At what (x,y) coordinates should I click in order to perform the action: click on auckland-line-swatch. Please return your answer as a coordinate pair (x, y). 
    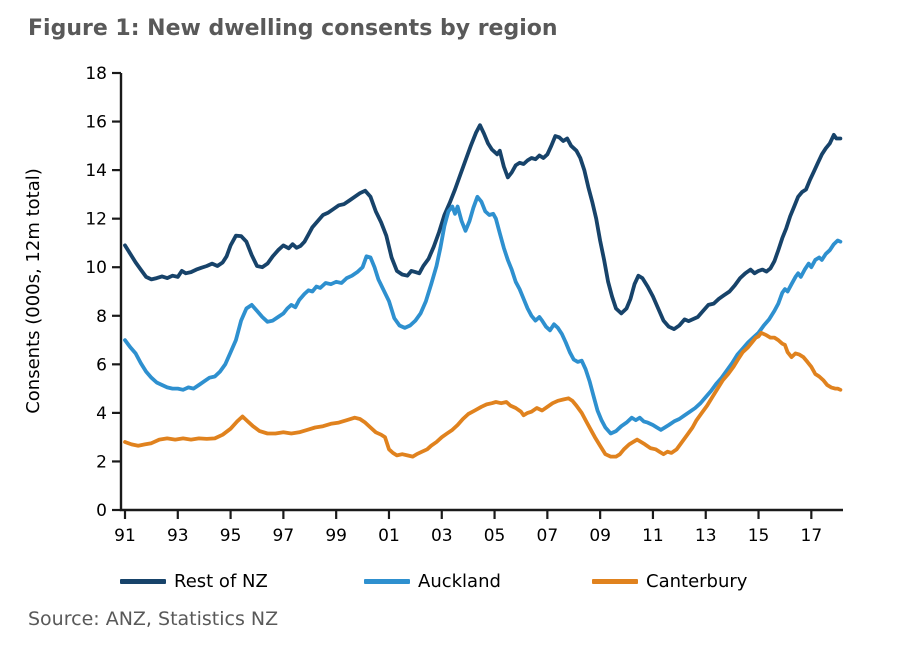
    Looking at the image, I should click on (387, 581).